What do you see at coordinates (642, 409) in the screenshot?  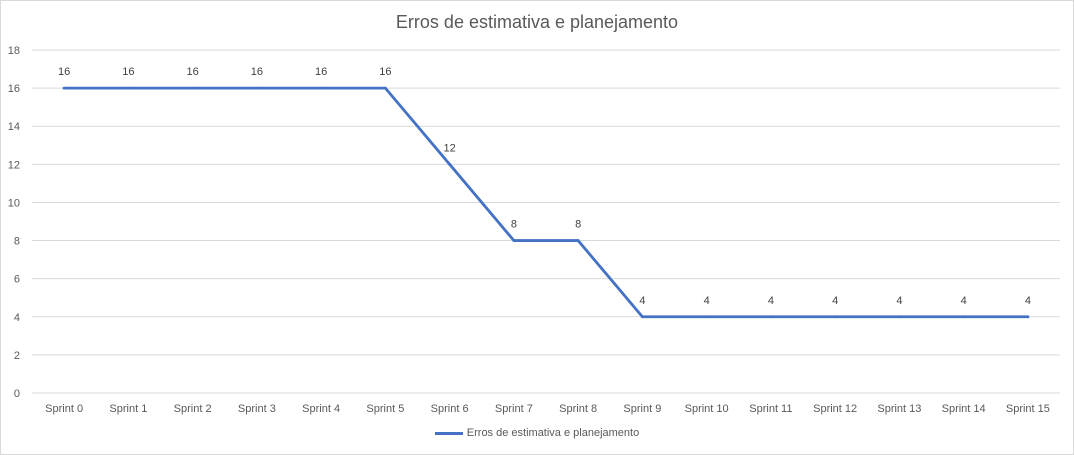 I see `x-tick-label: Sprint 9` at bounding box center [642, 409].